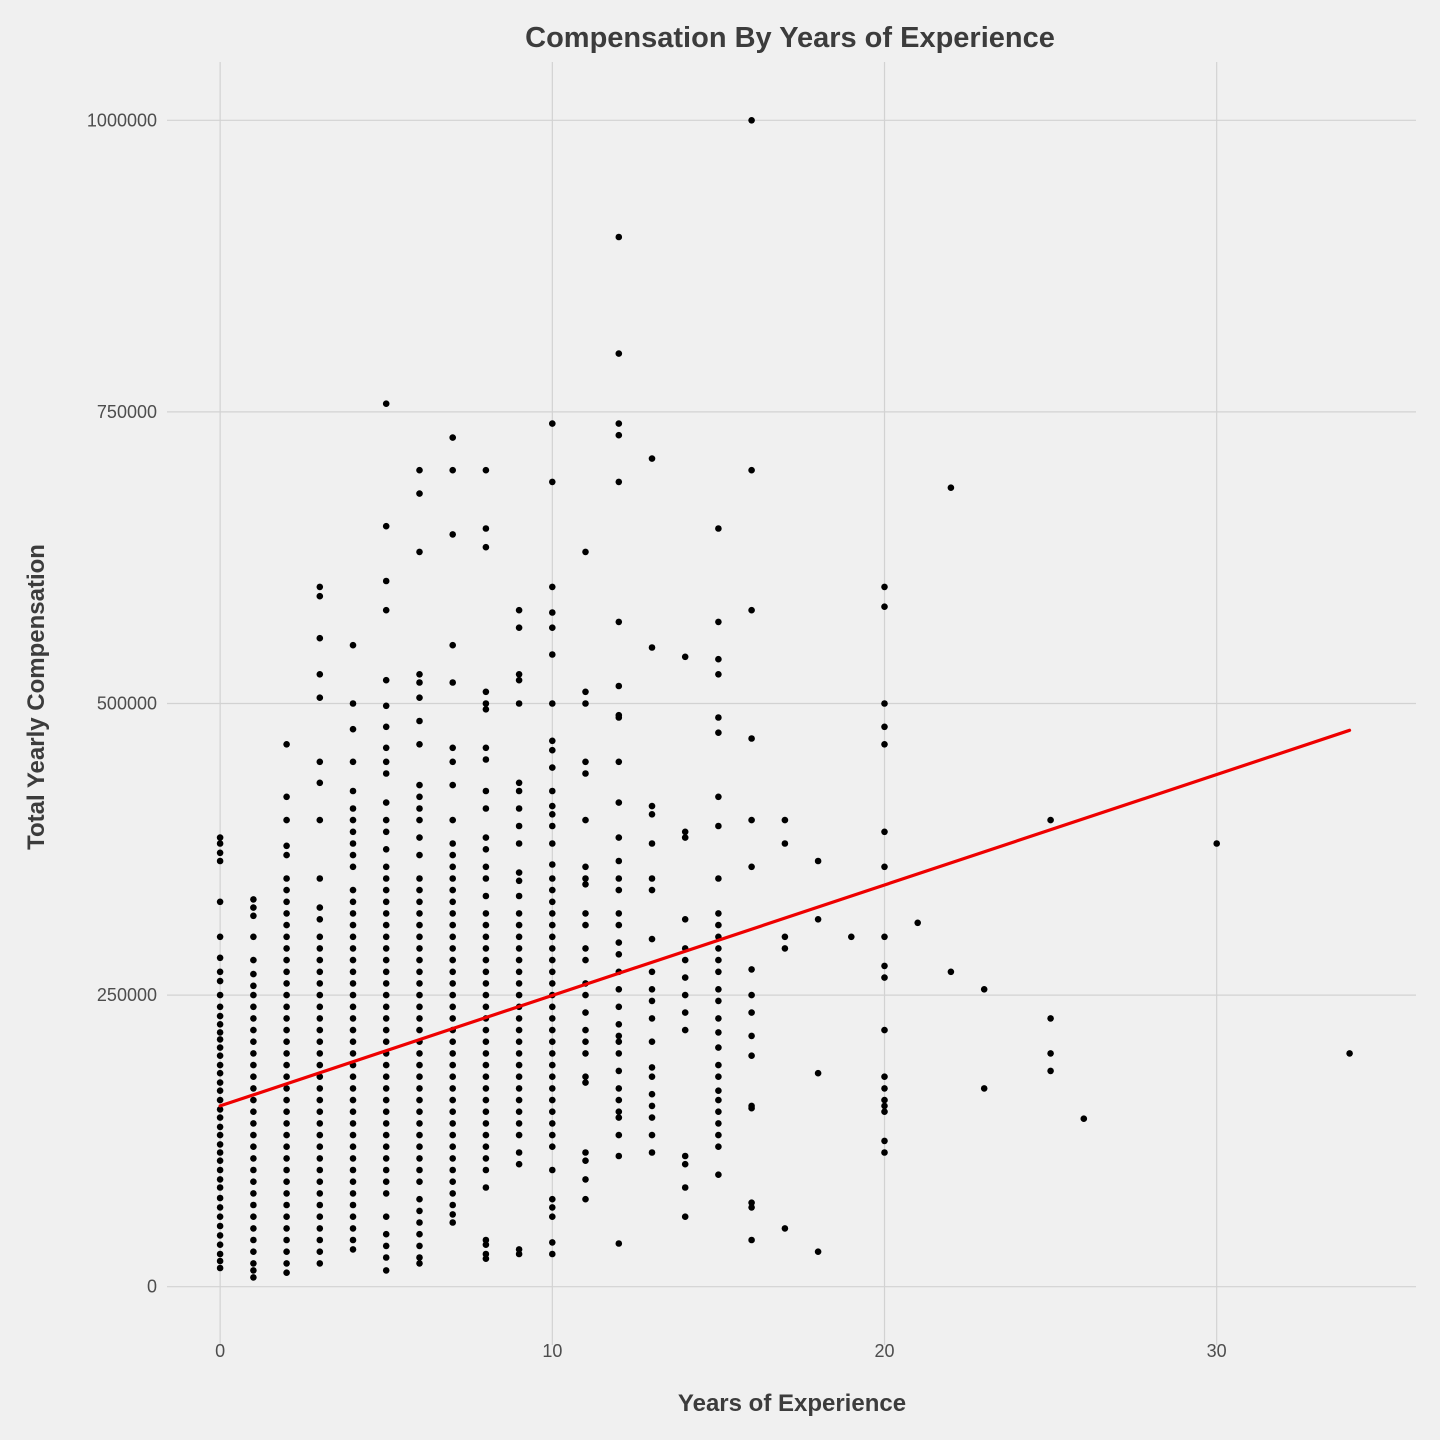 The width and height of the screenshot is (1440, 1440). I want to click on x-tick-label: 0, so click(220, 1351).